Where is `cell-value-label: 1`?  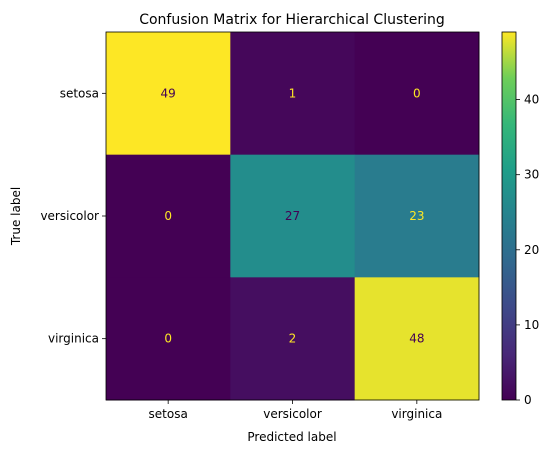
cell-value-label: 1 is located at coordinates (293, 93).